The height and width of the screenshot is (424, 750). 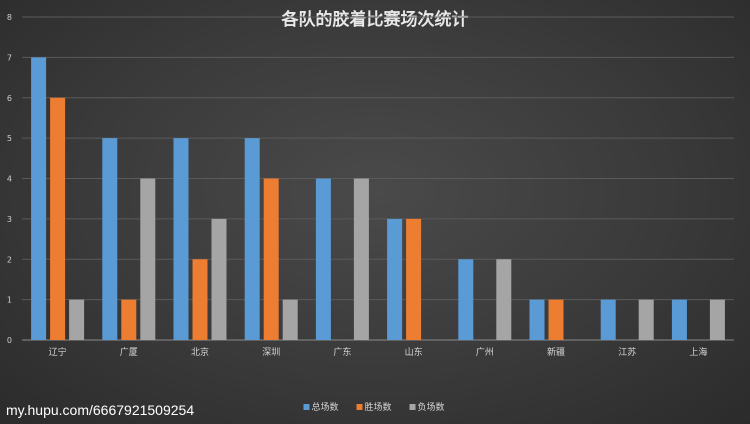 I want to click on watermark-text: my.hupu.com/6667921509254, so click(x=100, y=410).